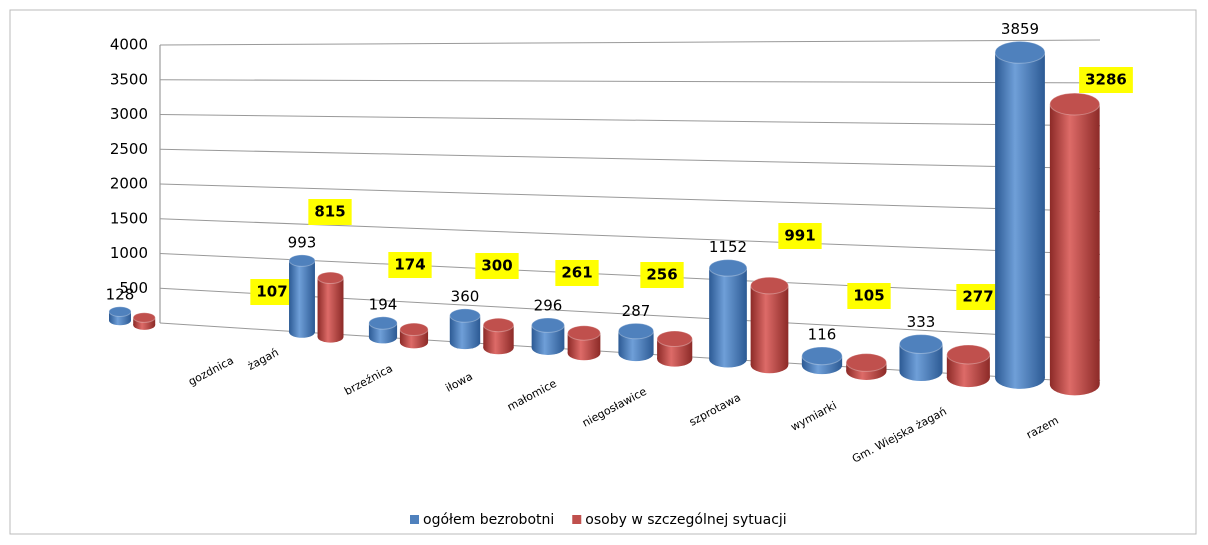  Describe the element at coordinates (129, 184) in the screenshot. I see `y-tick-label: 2000` at that location.